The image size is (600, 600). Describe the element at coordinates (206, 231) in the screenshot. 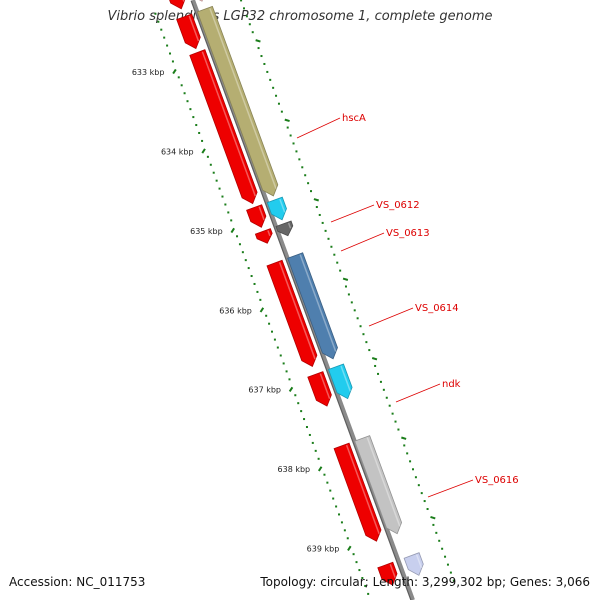

I see `kbp-tick-label: 635 kbp` at that location.